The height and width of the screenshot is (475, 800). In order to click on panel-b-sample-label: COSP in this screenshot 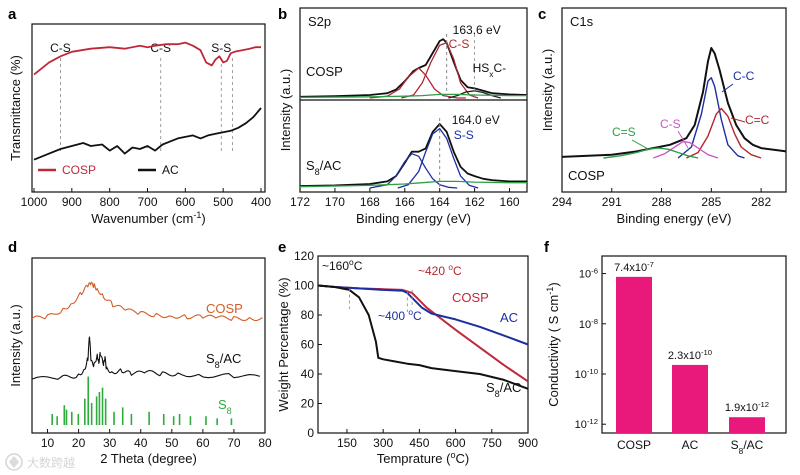, I will do `click(324, 71)`.